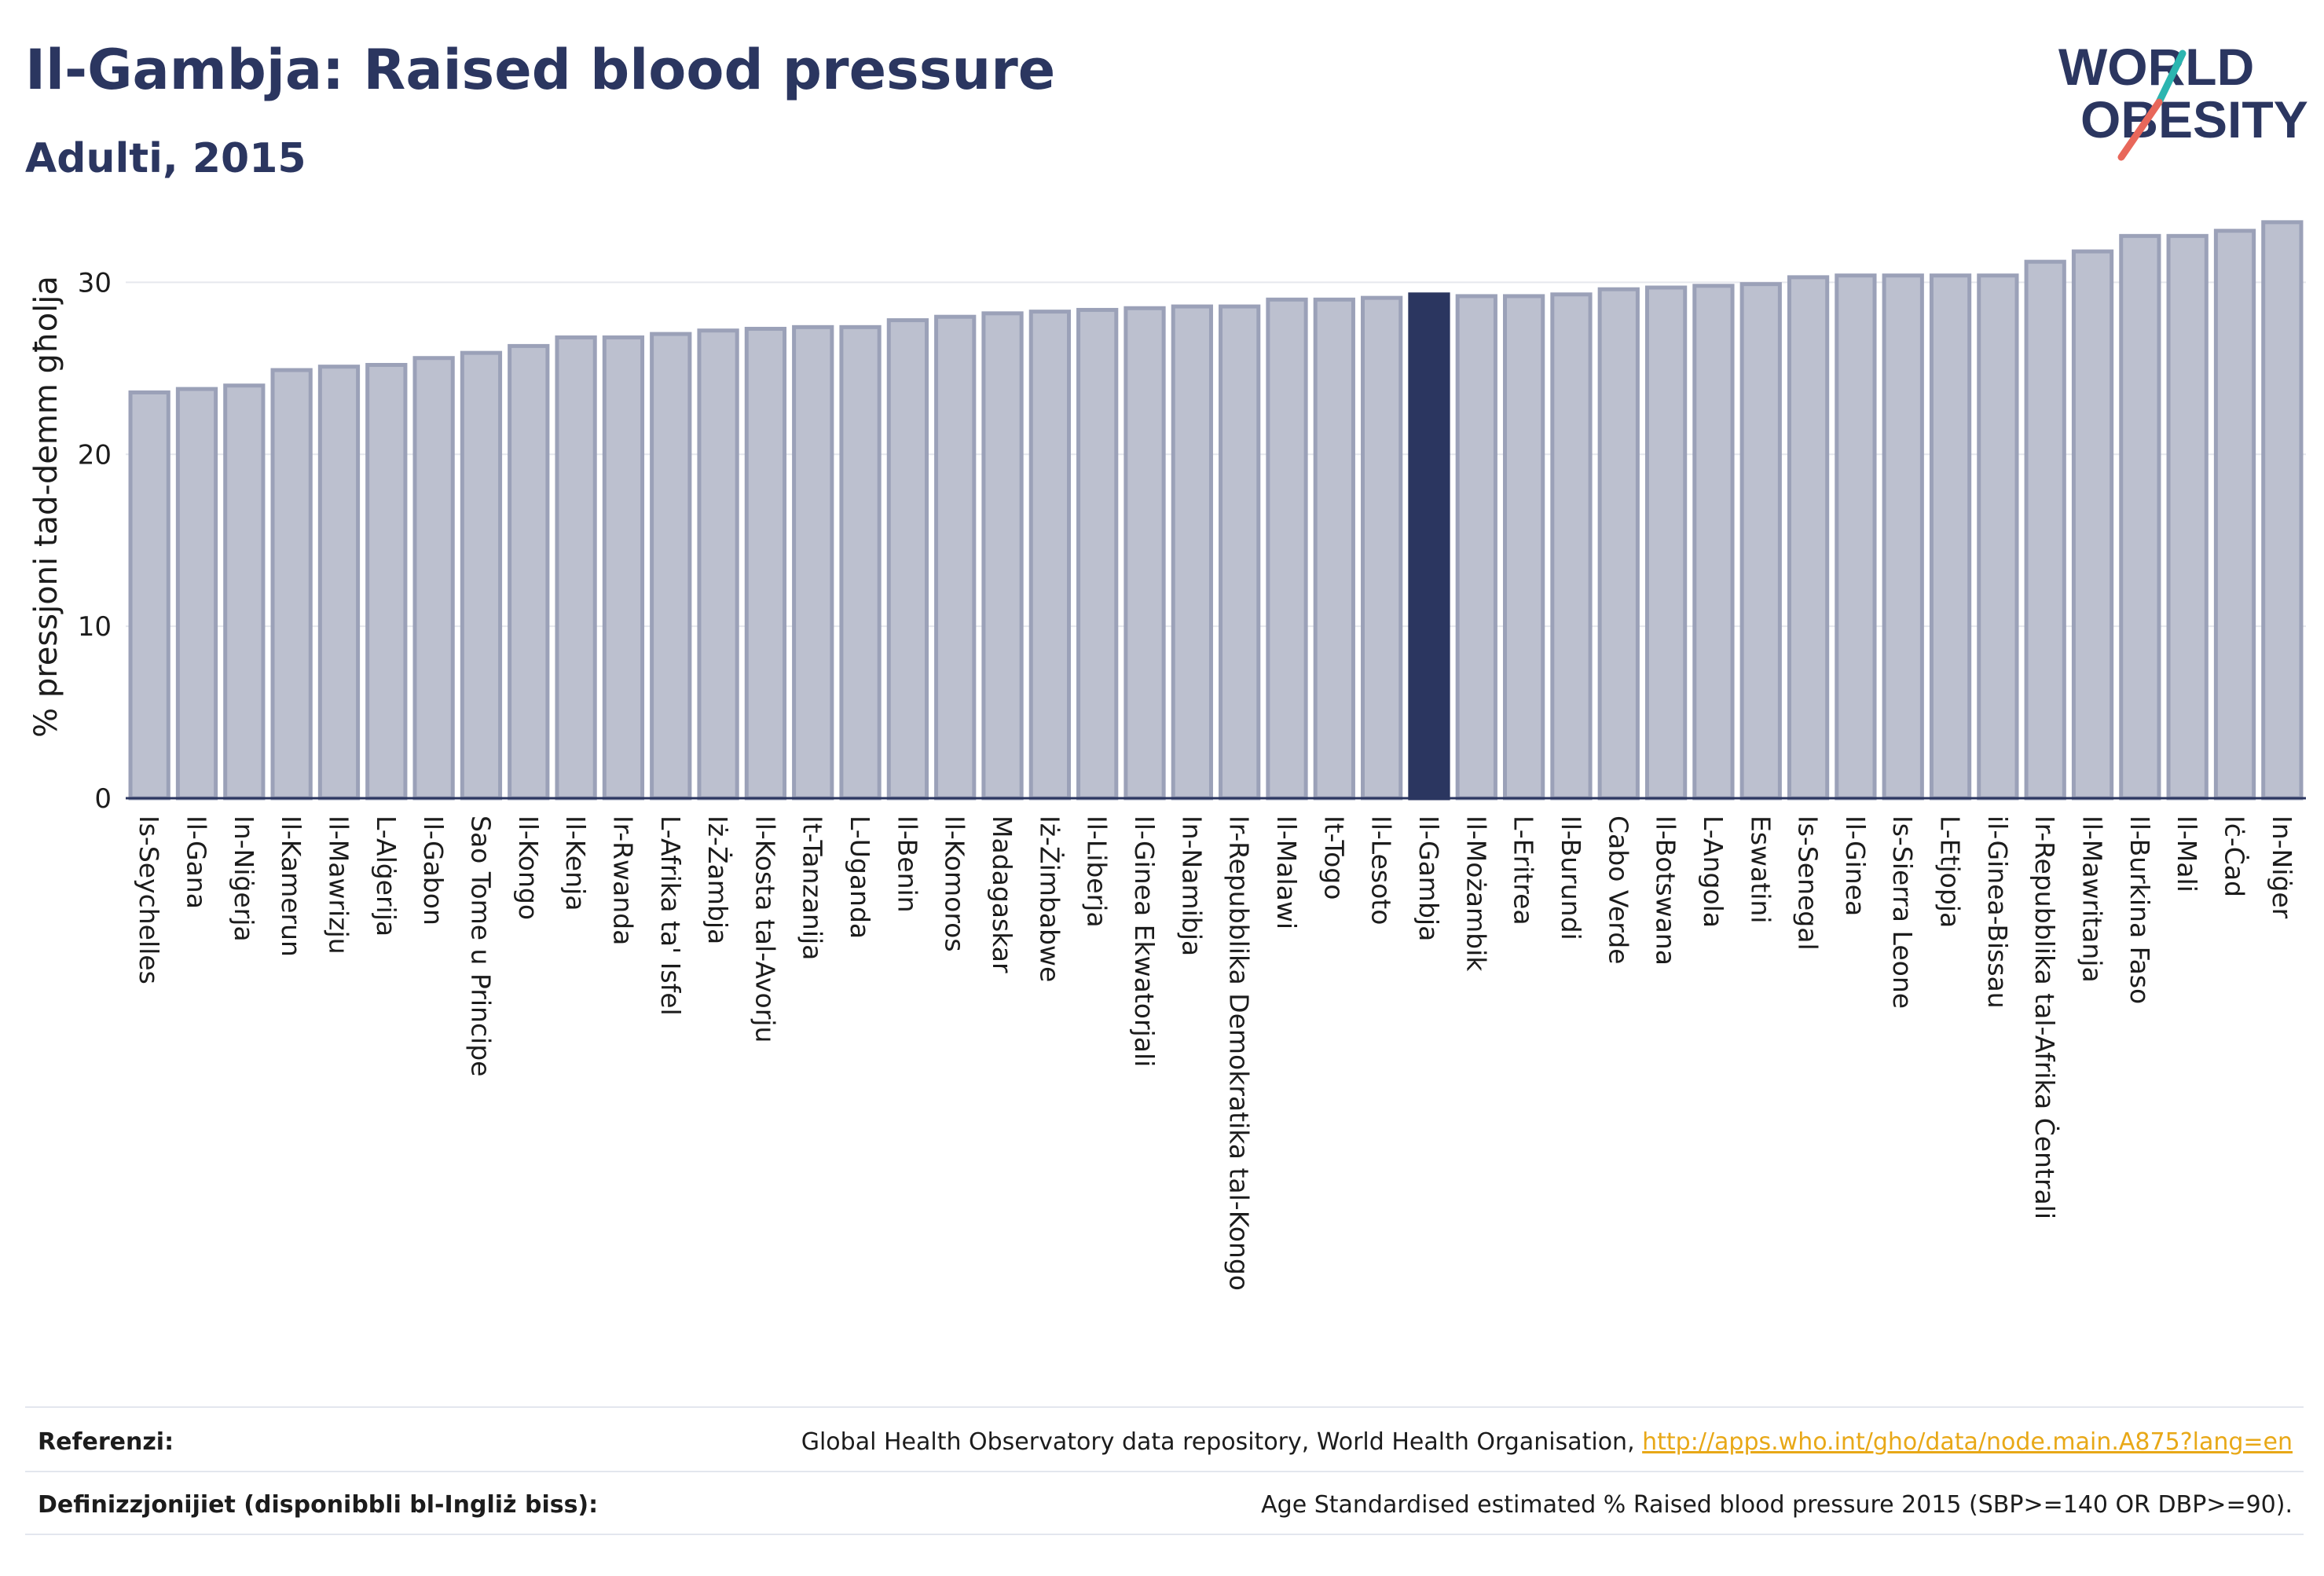  What do you see at coordinates (95, 541) in the screenshot?
I see `y-axis: 0 10 20 30` at bounding box center [95, 541].